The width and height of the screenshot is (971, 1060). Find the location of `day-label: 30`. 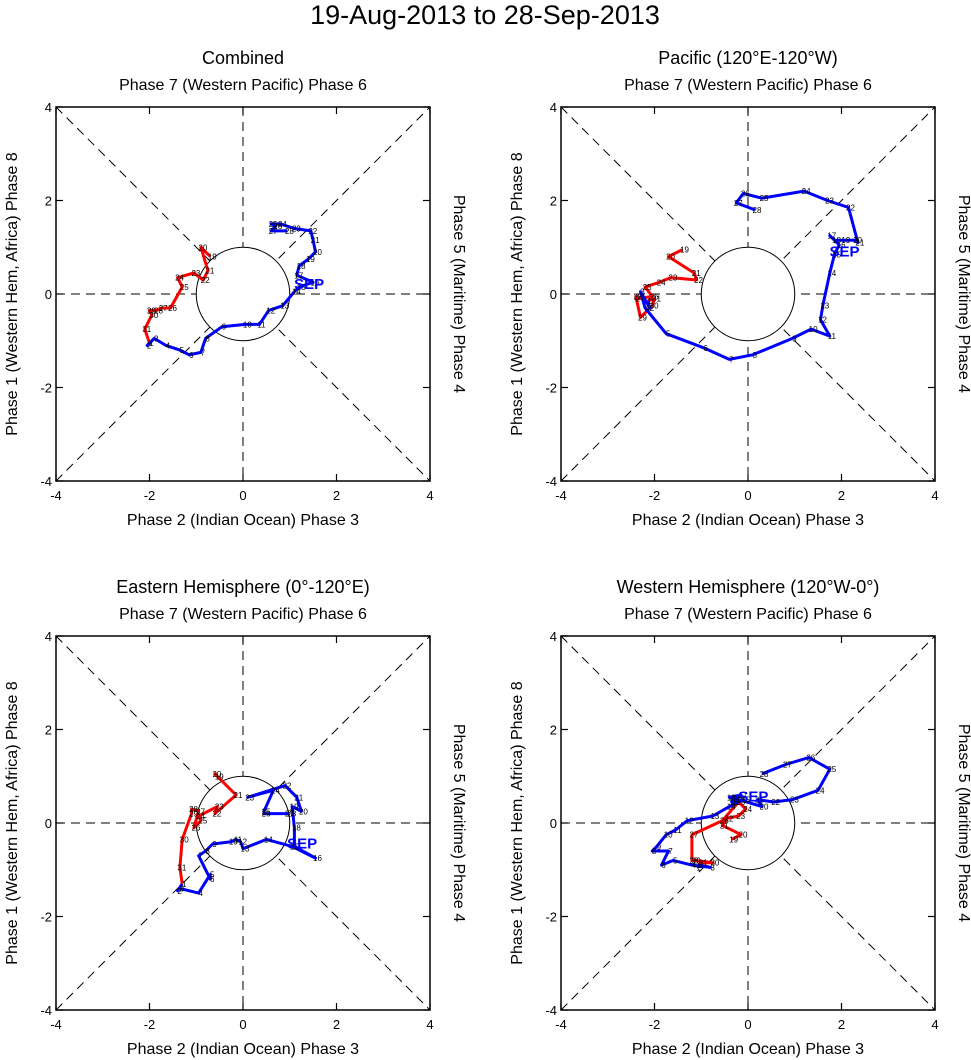

day-label: 30 is located at coordinates (714, 863).